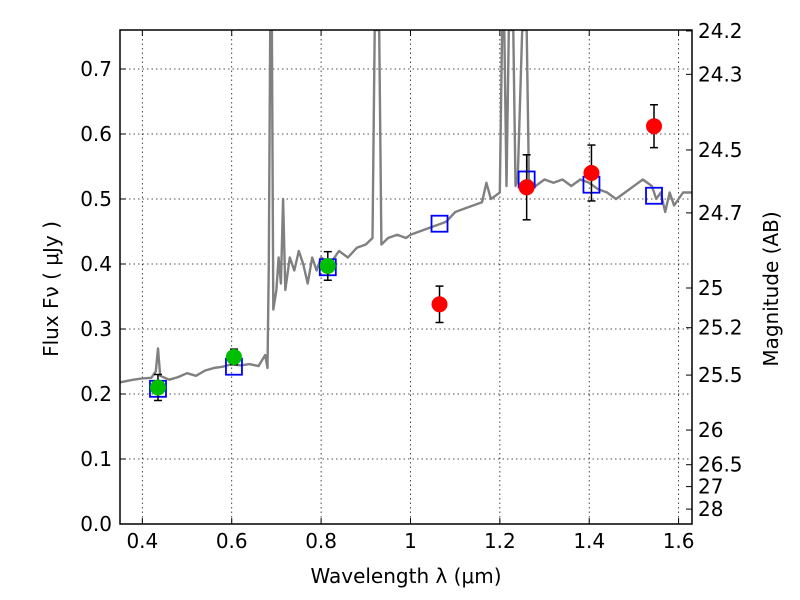 This screenshot has width=800, height=600. I want to click on x-tick-label: 1.4, so click(589, 541).